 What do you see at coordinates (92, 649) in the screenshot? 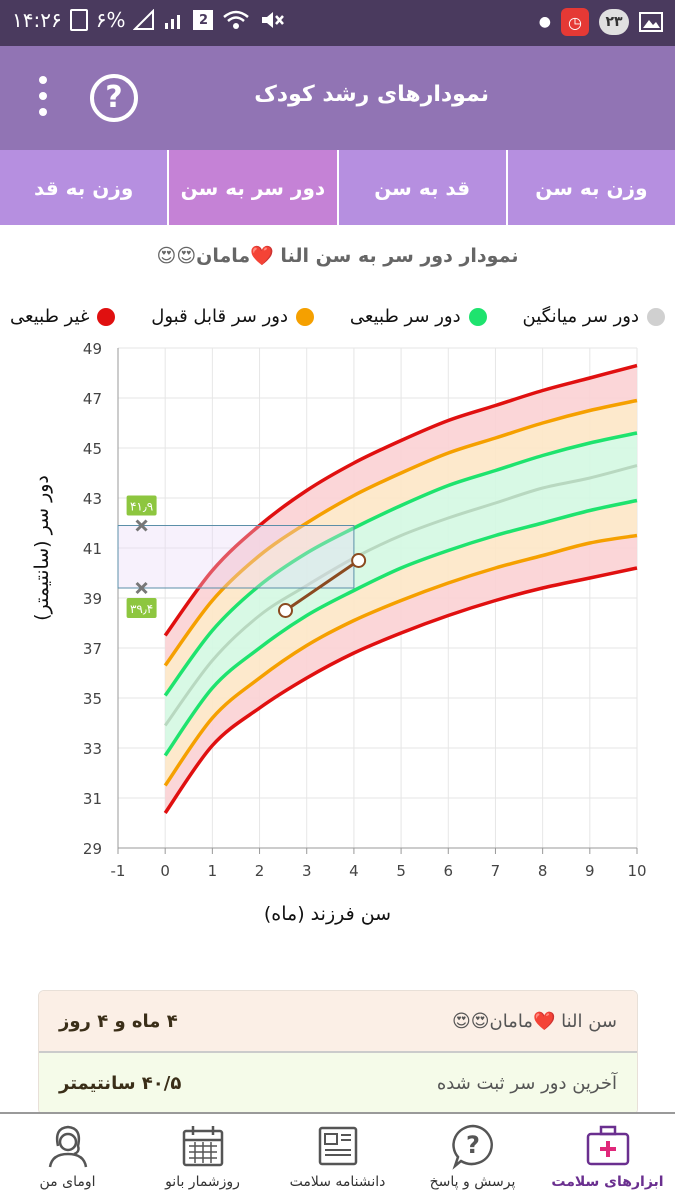
I see `y-tick-label: 37` at bounding box center [92, 649].